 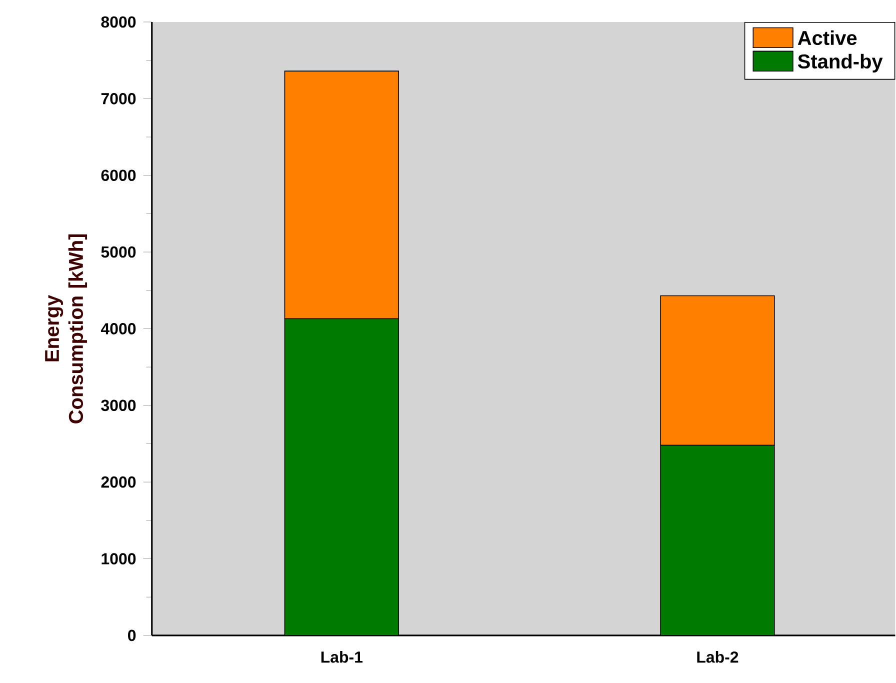 I want to click on x-tick-label: Lab-2, so click(x=717, y=656).